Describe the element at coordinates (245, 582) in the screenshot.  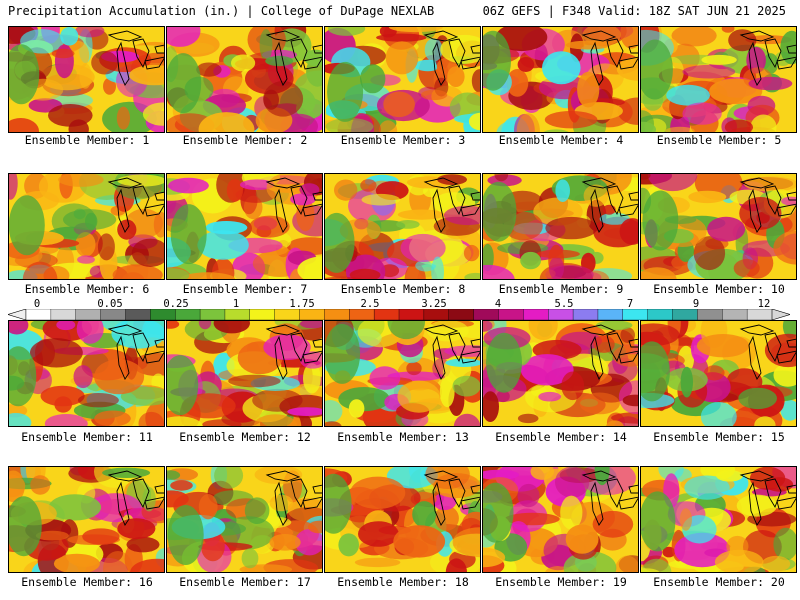
I see `ensemble-member-label: Ensemble Member: 17` at that location.